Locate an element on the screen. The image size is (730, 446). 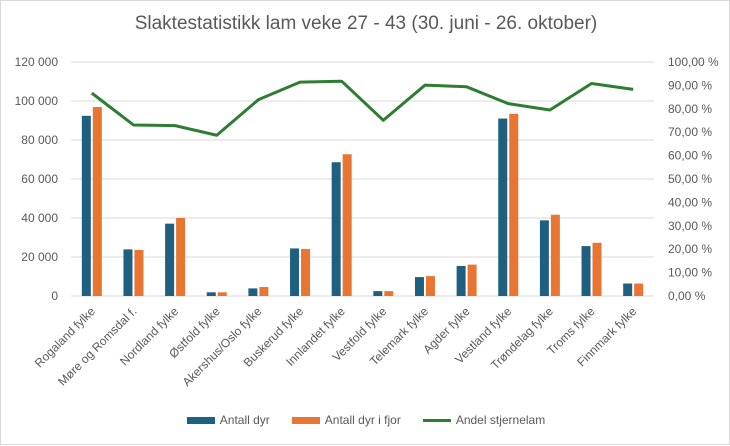
y-tick-right: 20,00 % is located at coordinates (690, 249).